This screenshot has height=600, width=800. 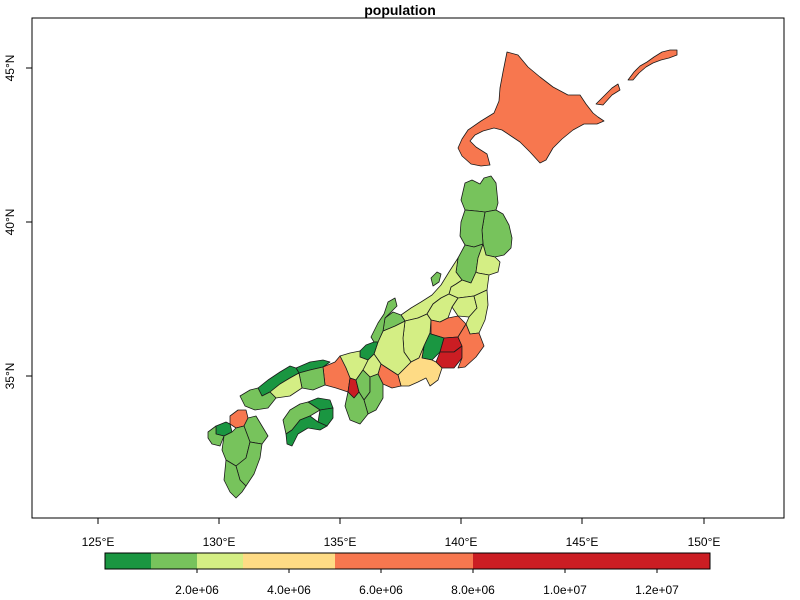 I want to click on colorbar-outline, so click(x=407, y=561).